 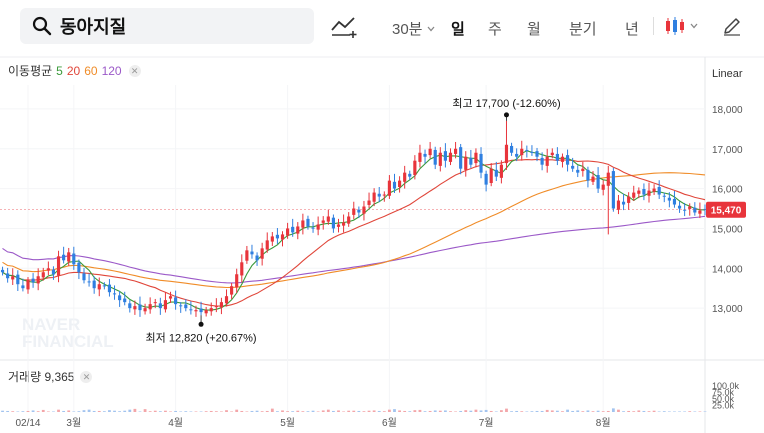 I want to click on top-toolbar: 동아지질 30분 일 주 월 분기 년, so click(x=382, y=25).